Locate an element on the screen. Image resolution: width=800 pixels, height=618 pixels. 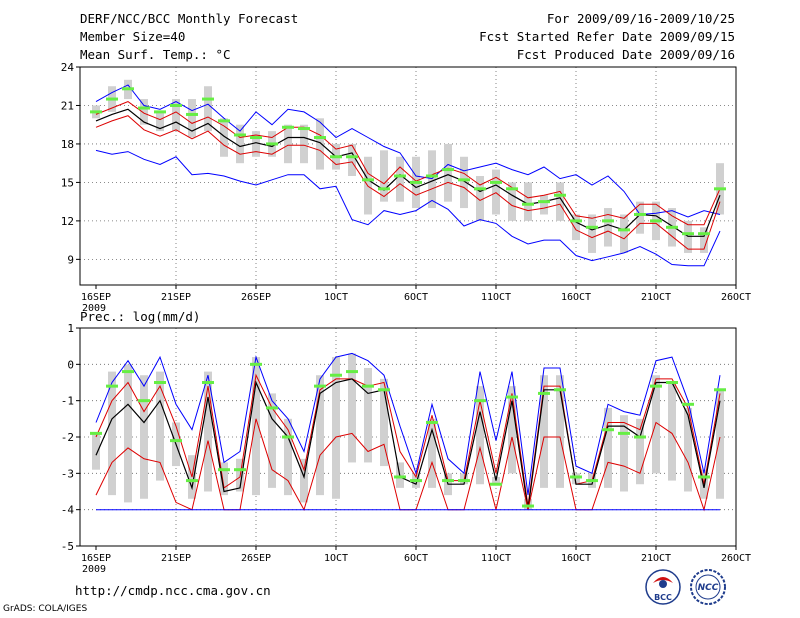
x-tick-label: 21SEP is located at coordinates (176, 558).